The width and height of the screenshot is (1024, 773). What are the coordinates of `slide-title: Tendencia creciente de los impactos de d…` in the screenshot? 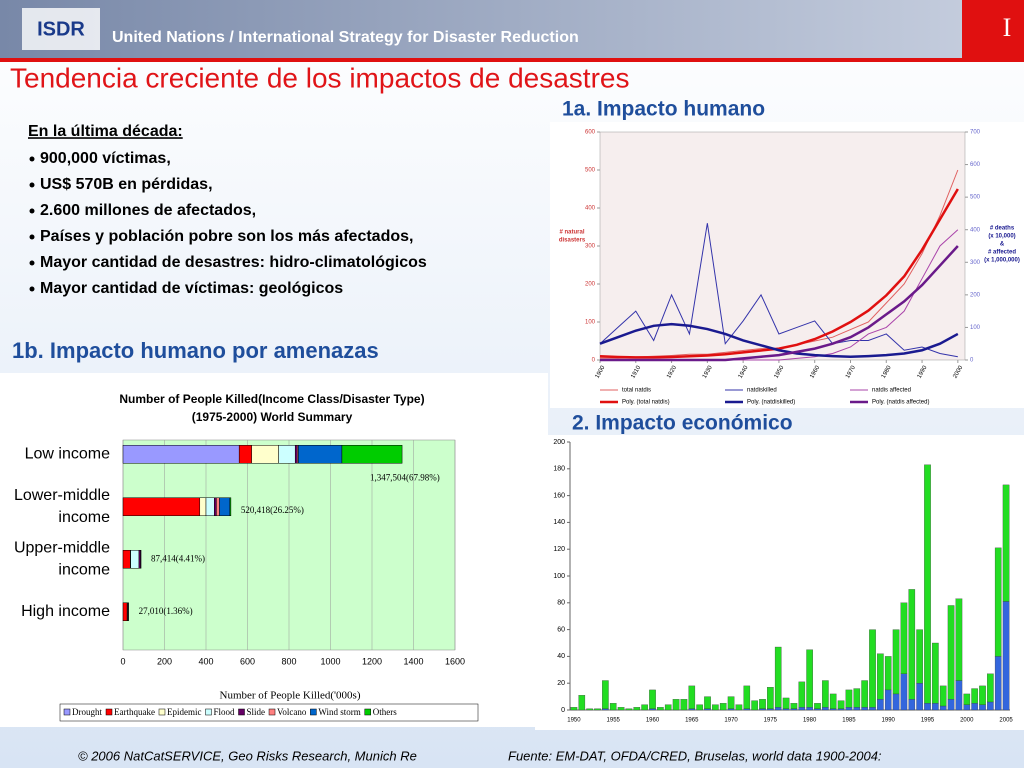 It's located at (319, 77).